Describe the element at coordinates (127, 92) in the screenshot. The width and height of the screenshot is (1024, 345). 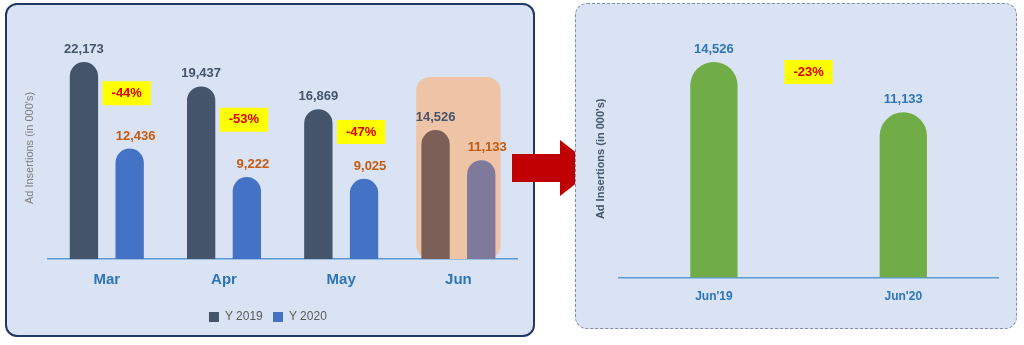
I see `annotation: -44%` at that location.